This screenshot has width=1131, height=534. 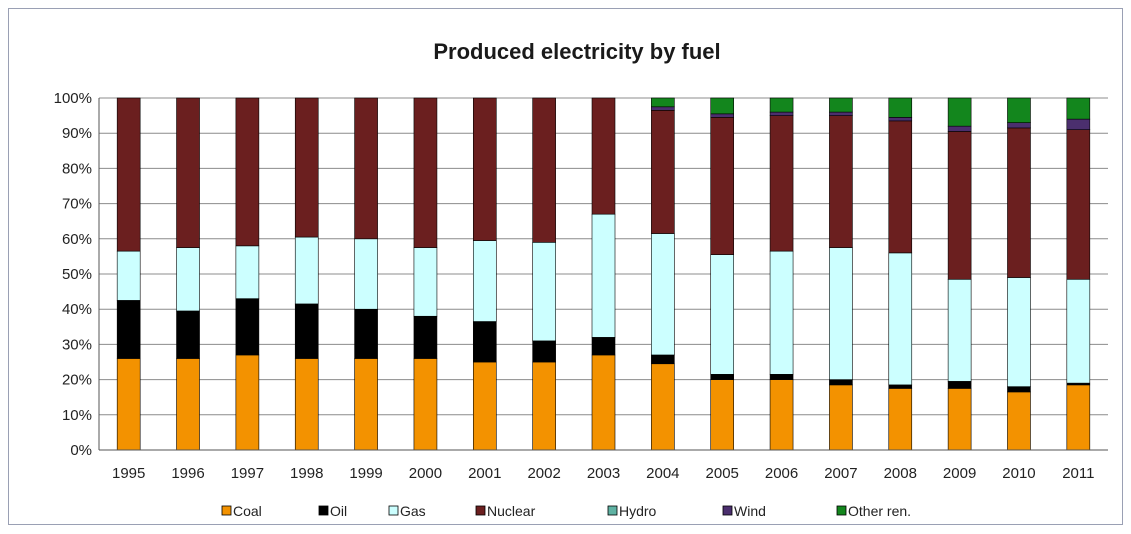 I want to click on legend-swatch-oil, so click(x=323, y=510).